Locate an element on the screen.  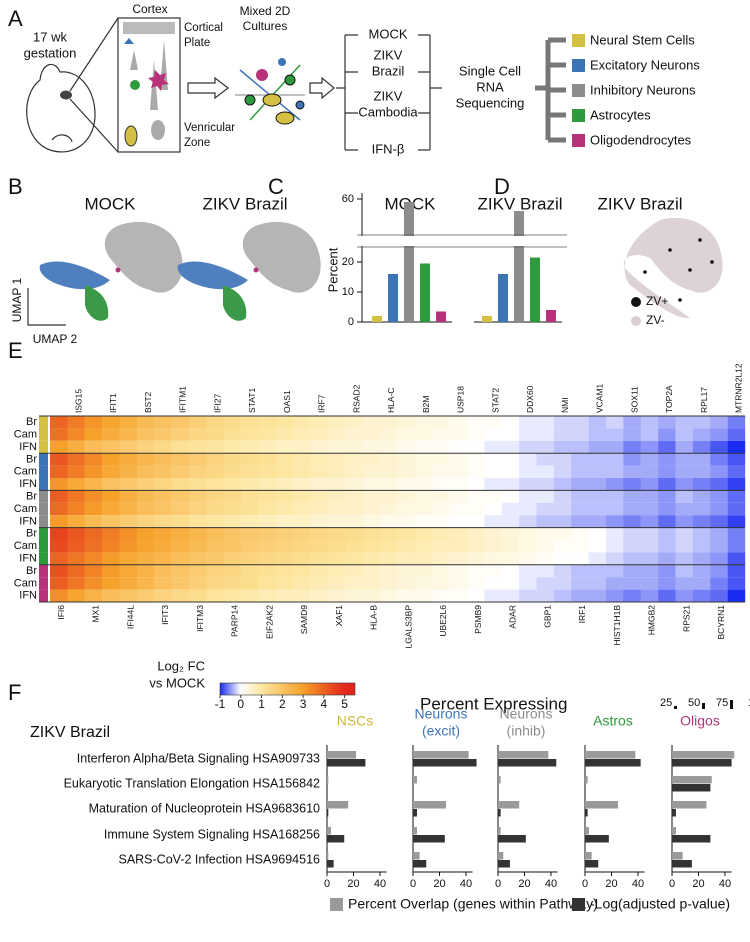
sequencing-label: RNA is located at coordinates (490, 86).